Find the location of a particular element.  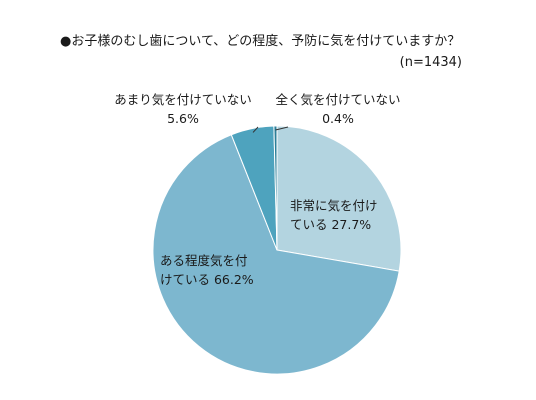

slice-label-0-line-1: ている 27.7% is located at coordinates (330, 224).